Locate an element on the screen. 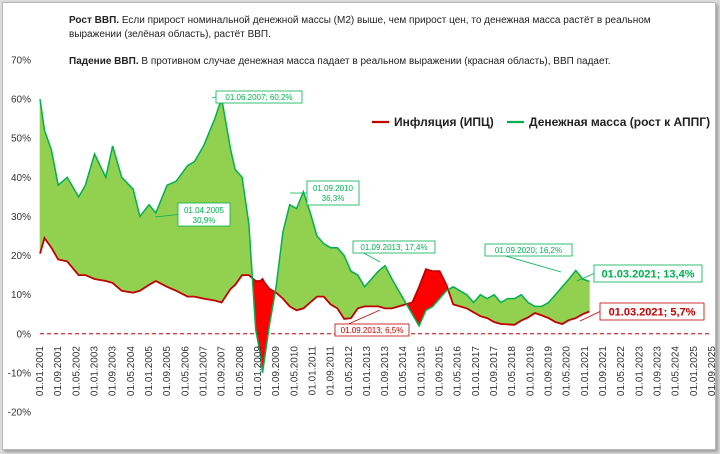 The width and height of the screenshot is (720, 454). x-tick-label: 01.01.2017 is located at coordinates (476, 371).